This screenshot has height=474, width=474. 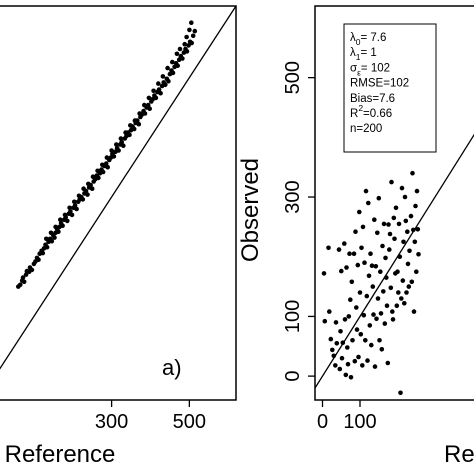 I want to click on panel-b-y-axis: 0 100 300 500, so click(x=298, y=221).